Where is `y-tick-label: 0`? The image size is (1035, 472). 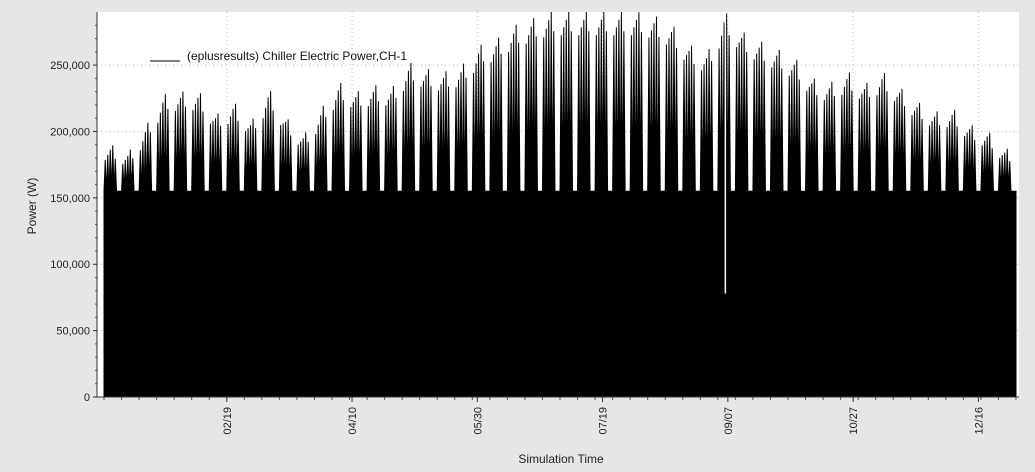
y-tick-label: 0 is located at coordinates (87, 398).